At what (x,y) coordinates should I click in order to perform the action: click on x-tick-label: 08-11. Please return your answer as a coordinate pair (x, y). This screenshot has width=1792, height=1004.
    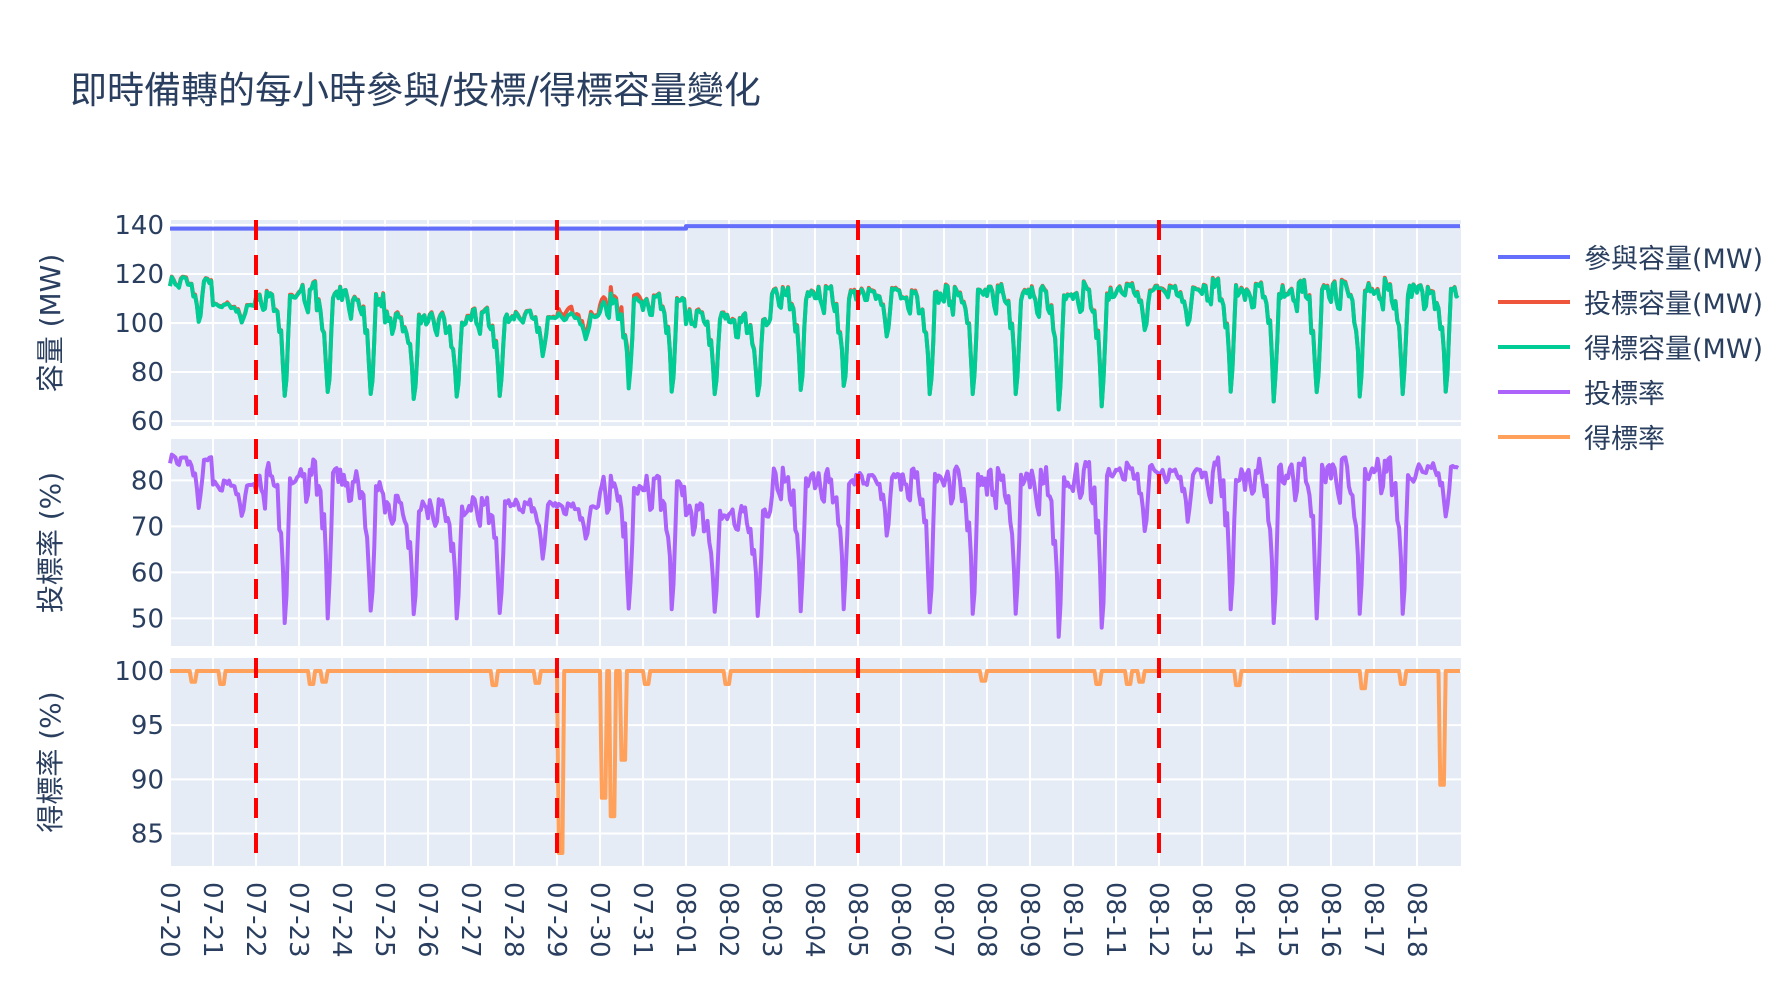
    Looking at the image, I should click on (1115, 920).